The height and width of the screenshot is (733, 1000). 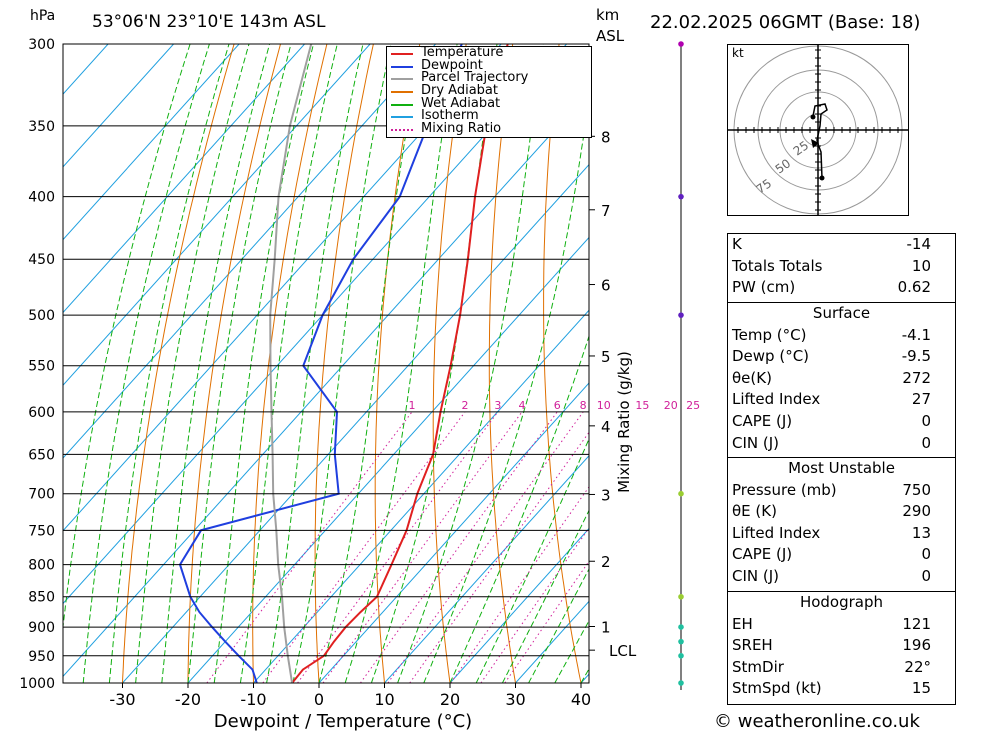 I want to click on datetime-title: 22.02.2025 06GMT (Base: 18), so click(x=785, y=22).